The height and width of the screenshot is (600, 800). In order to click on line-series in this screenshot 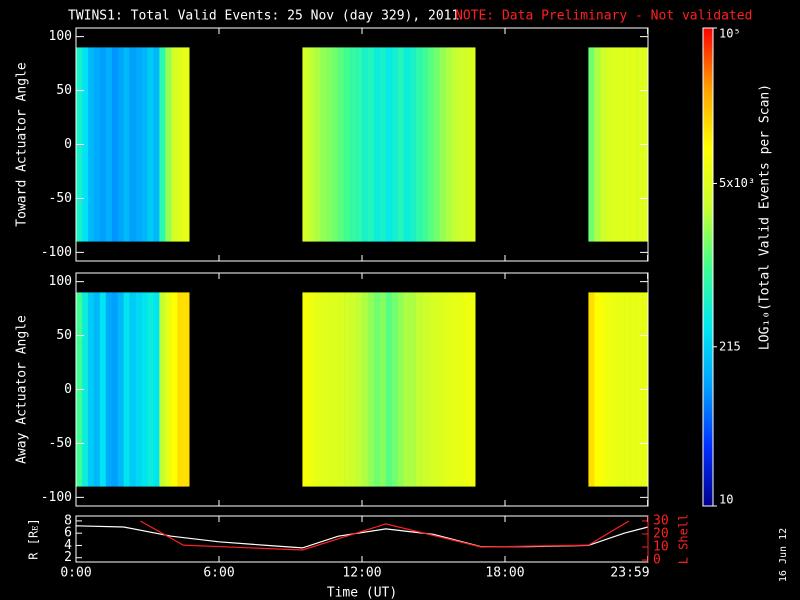, I will do `click(385, 535)`.